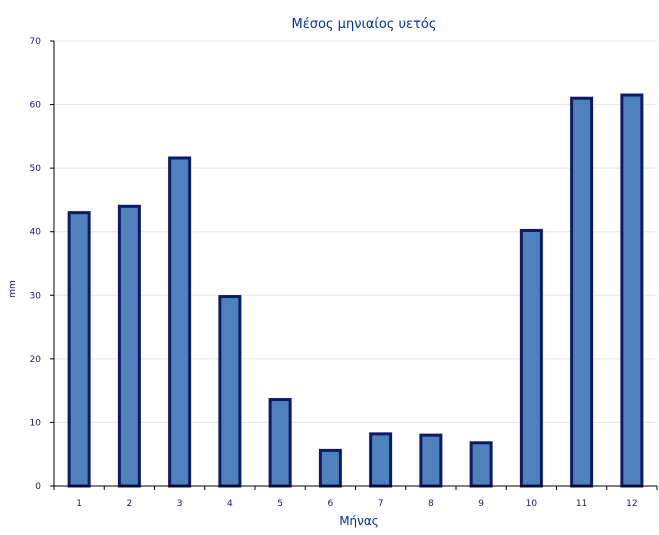 This screenshot has height=535, width=659. Describe the element at coordinates (230, 504) in the screenshot. I see `x-tick-label: 4` at that location.